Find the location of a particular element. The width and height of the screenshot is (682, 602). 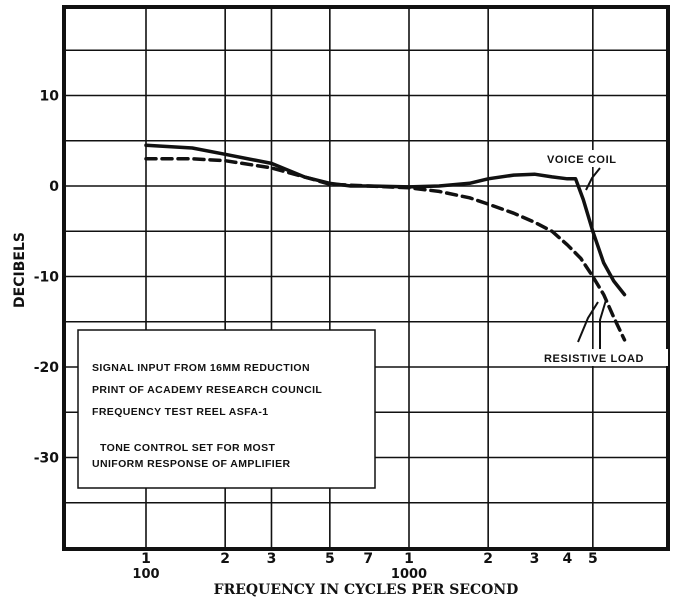

resistive-load-label-bg is located at coordinates (604, 357).